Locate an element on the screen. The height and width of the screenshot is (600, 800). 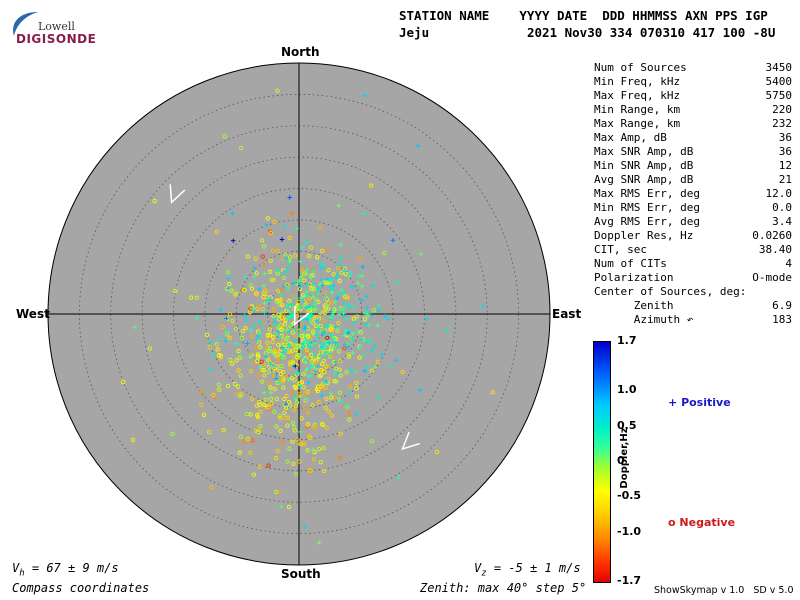
stat-value: 38.40 is located at coordinates (775, 249).